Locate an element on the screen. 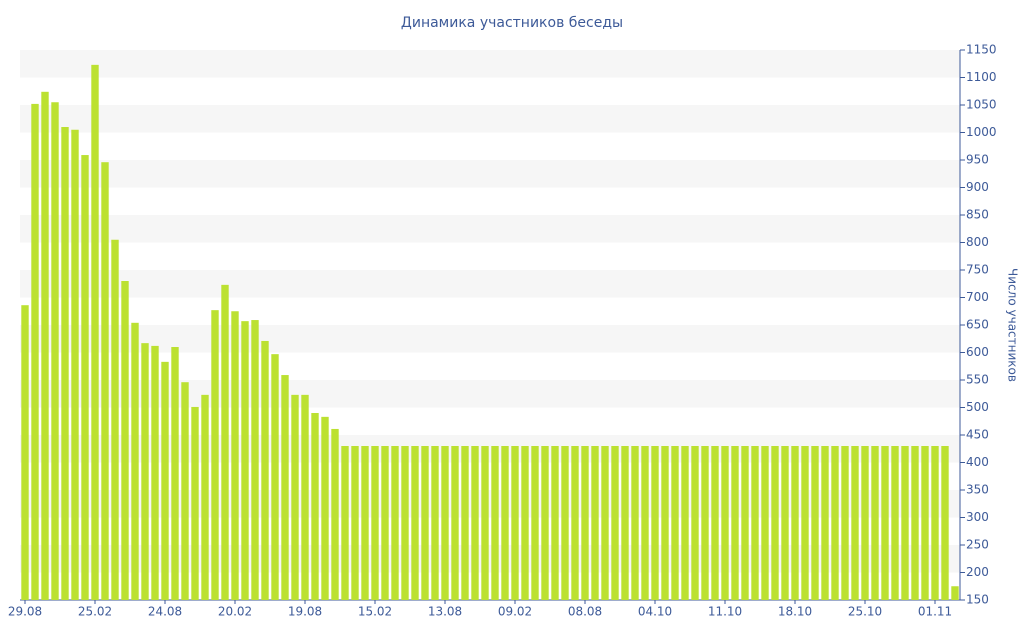 This screenshot has height=640, width=1024. chart-title: Динамика участников беседы is located at coordinates (512, 23).